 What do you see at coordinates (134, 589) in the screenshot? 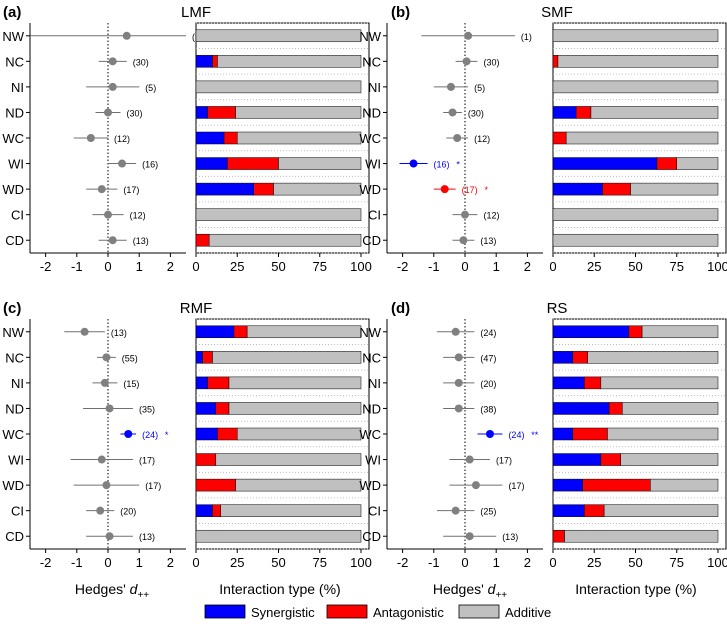
I see `hedges-symbol: d` at bounding box center [134, 589].